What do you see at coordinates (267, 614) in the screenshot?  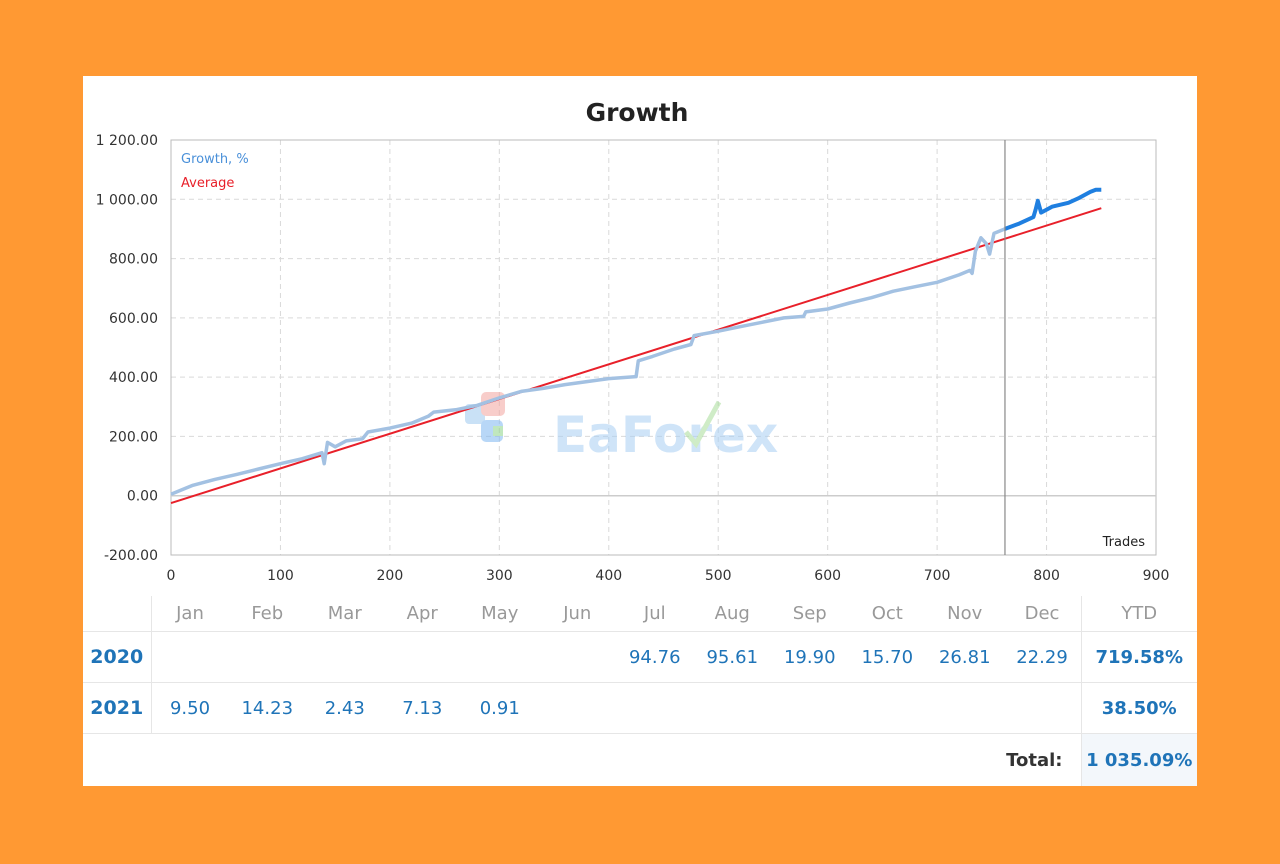 I see `month-header-feb: Feb` at bounding box center [267, 614].